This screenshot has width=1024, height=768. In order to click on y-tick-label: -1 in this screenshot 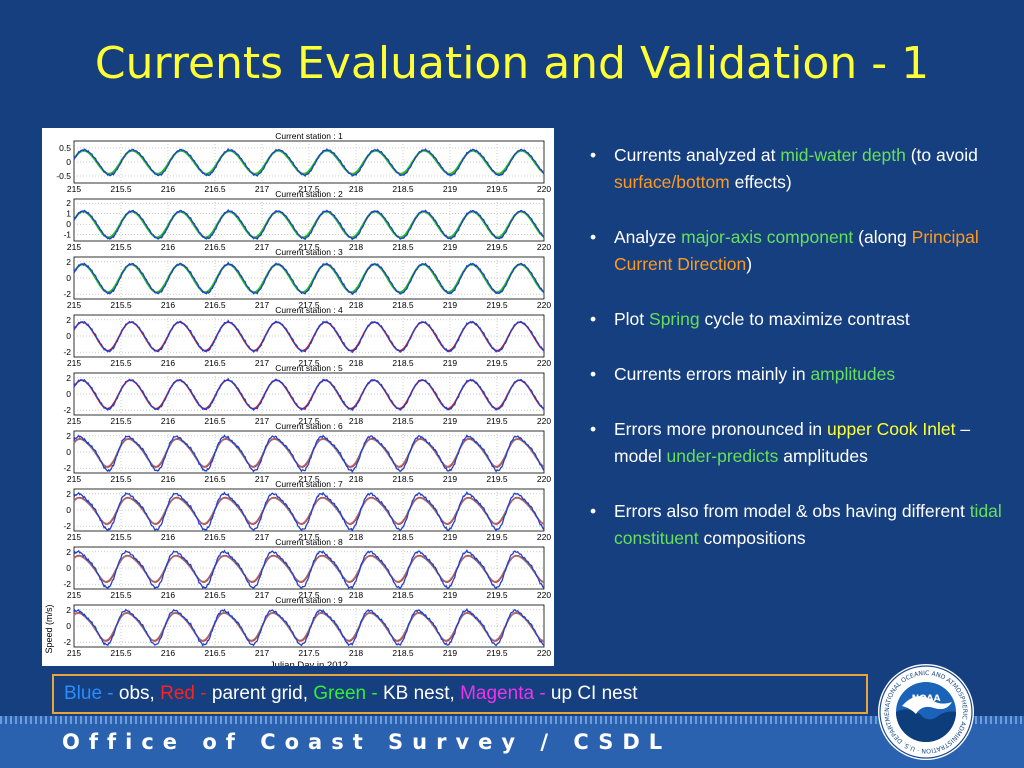, I will do `click(67, 235)`.